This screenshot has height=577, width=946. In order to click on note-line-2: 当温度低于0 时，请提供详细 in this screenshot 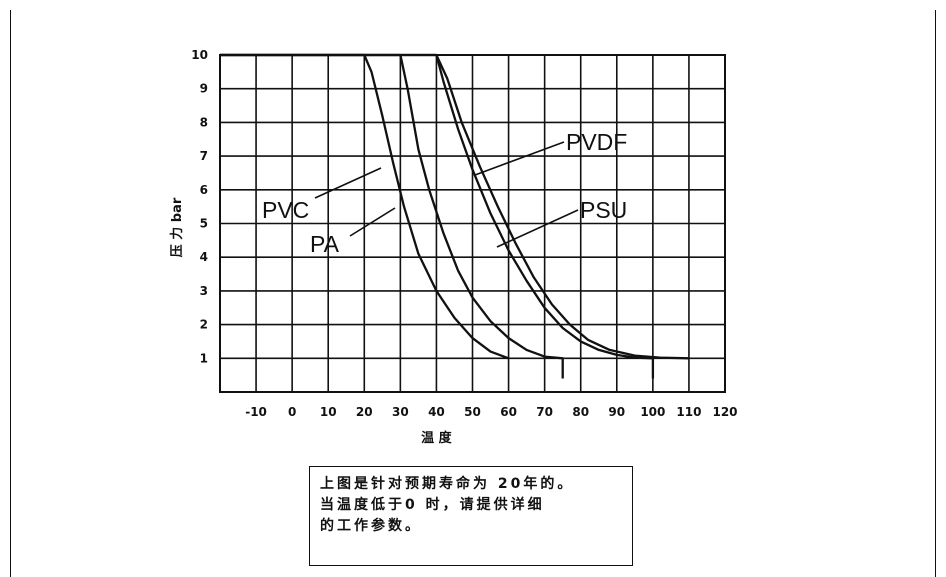, I will do `click(432, 505)`.